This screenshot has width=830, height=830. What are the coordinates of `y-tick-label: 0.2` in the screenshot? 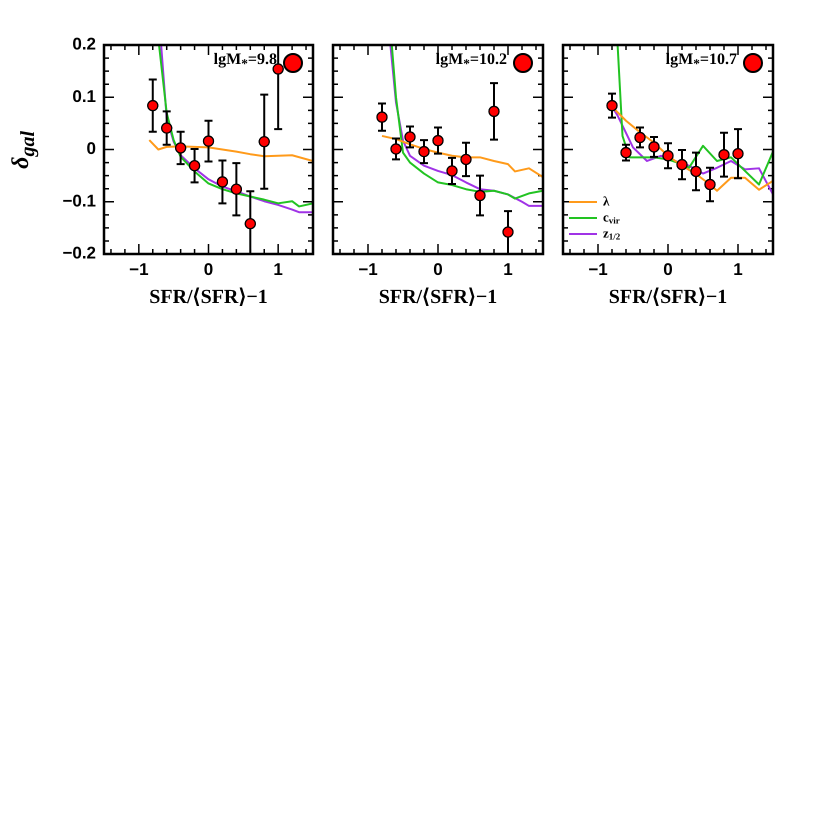 It's located at (84, 44).